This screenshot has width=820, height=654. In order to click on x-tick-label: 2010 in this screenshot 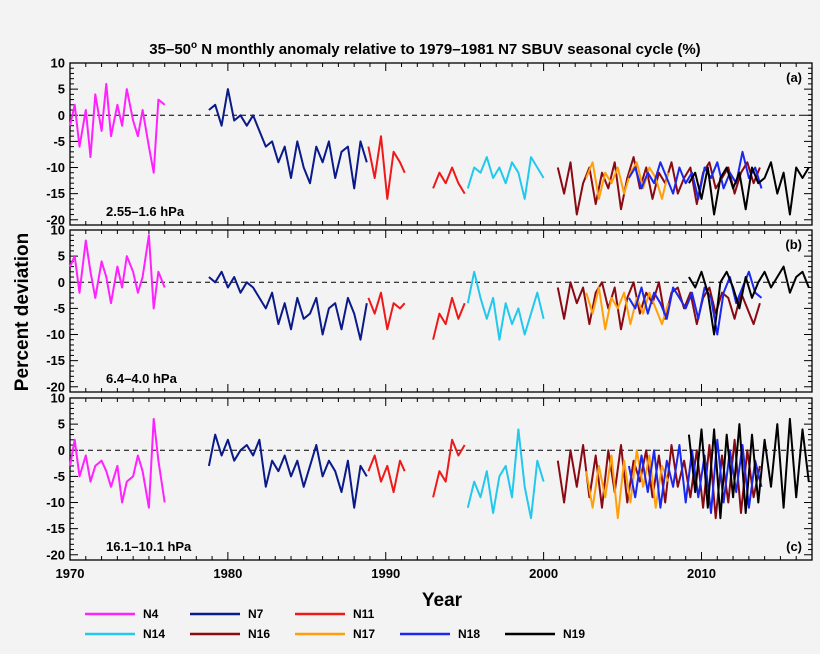, I will do `click(701, 573)`.